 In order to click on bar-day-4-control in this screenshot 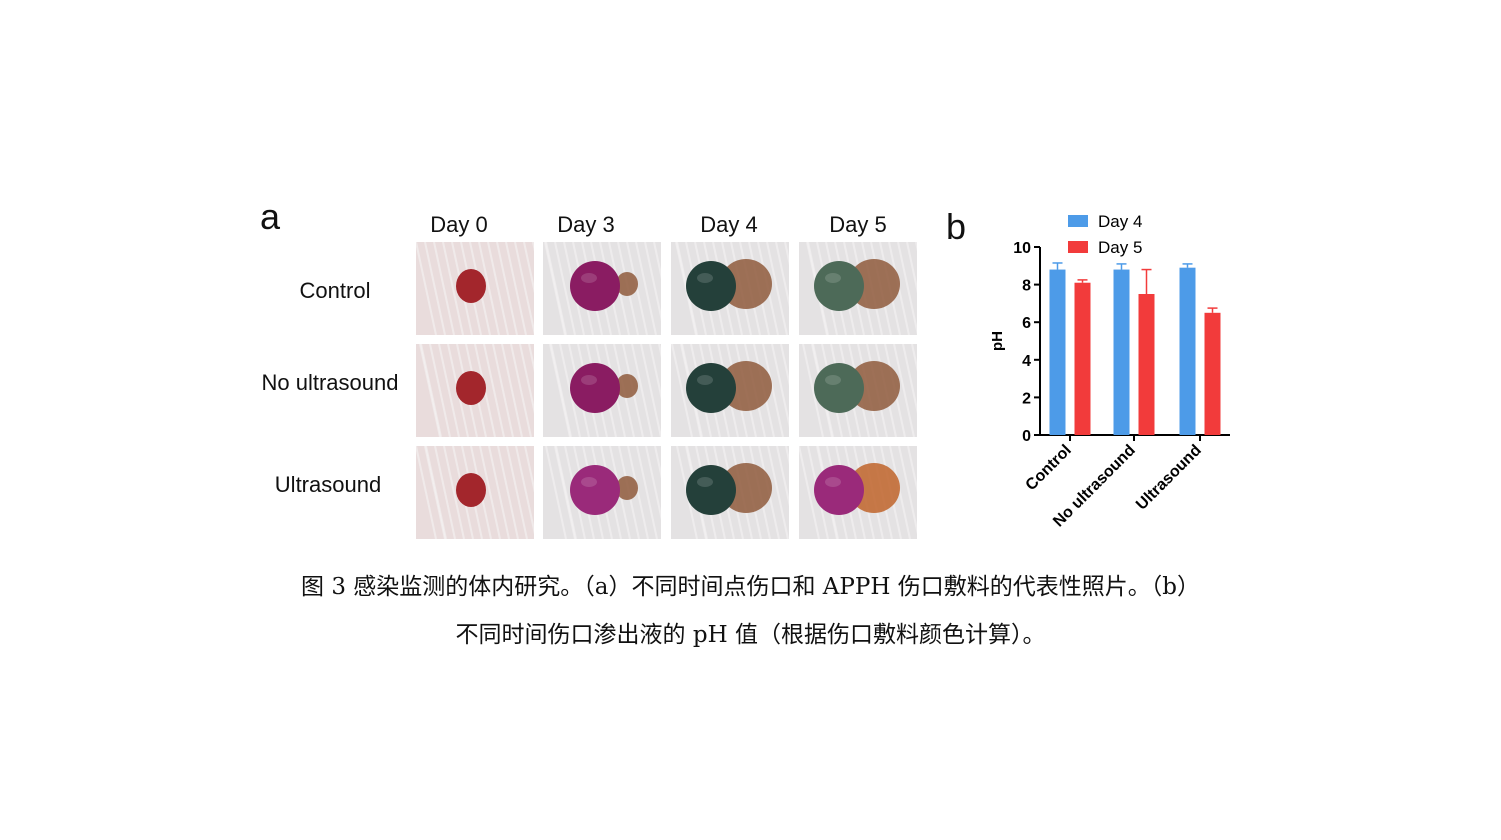, I will do `click(1057, 352)`.